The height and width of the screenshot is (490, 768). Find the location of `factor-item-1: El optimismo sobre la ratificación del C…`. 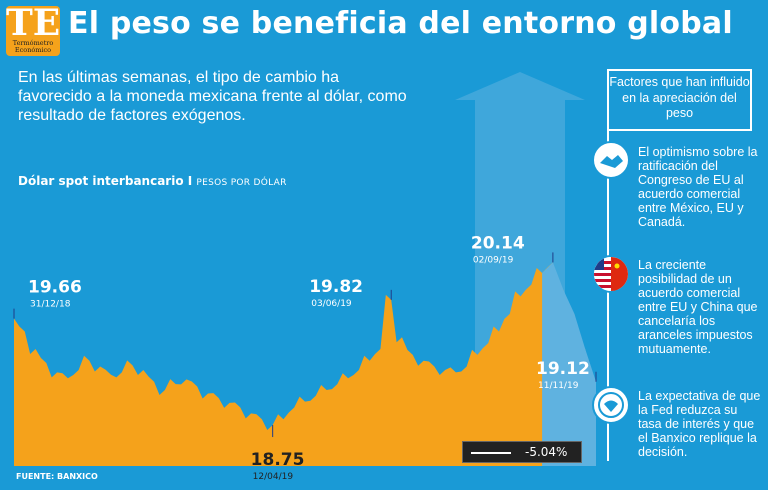

factor-item-1: El optimismo sobre la ratificación del C… is located at coordinates (698, 187).